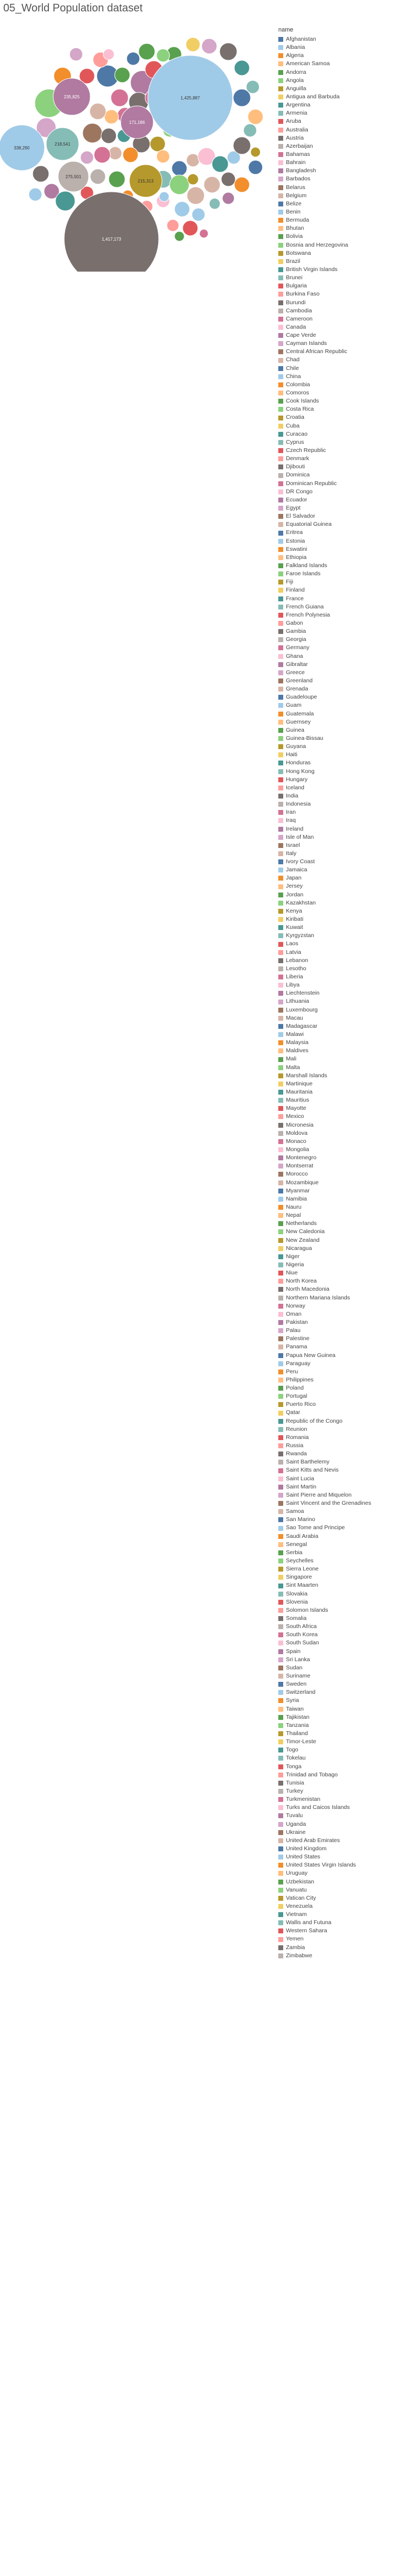  I want to click on legend-item: Germany, so click(334, 648).